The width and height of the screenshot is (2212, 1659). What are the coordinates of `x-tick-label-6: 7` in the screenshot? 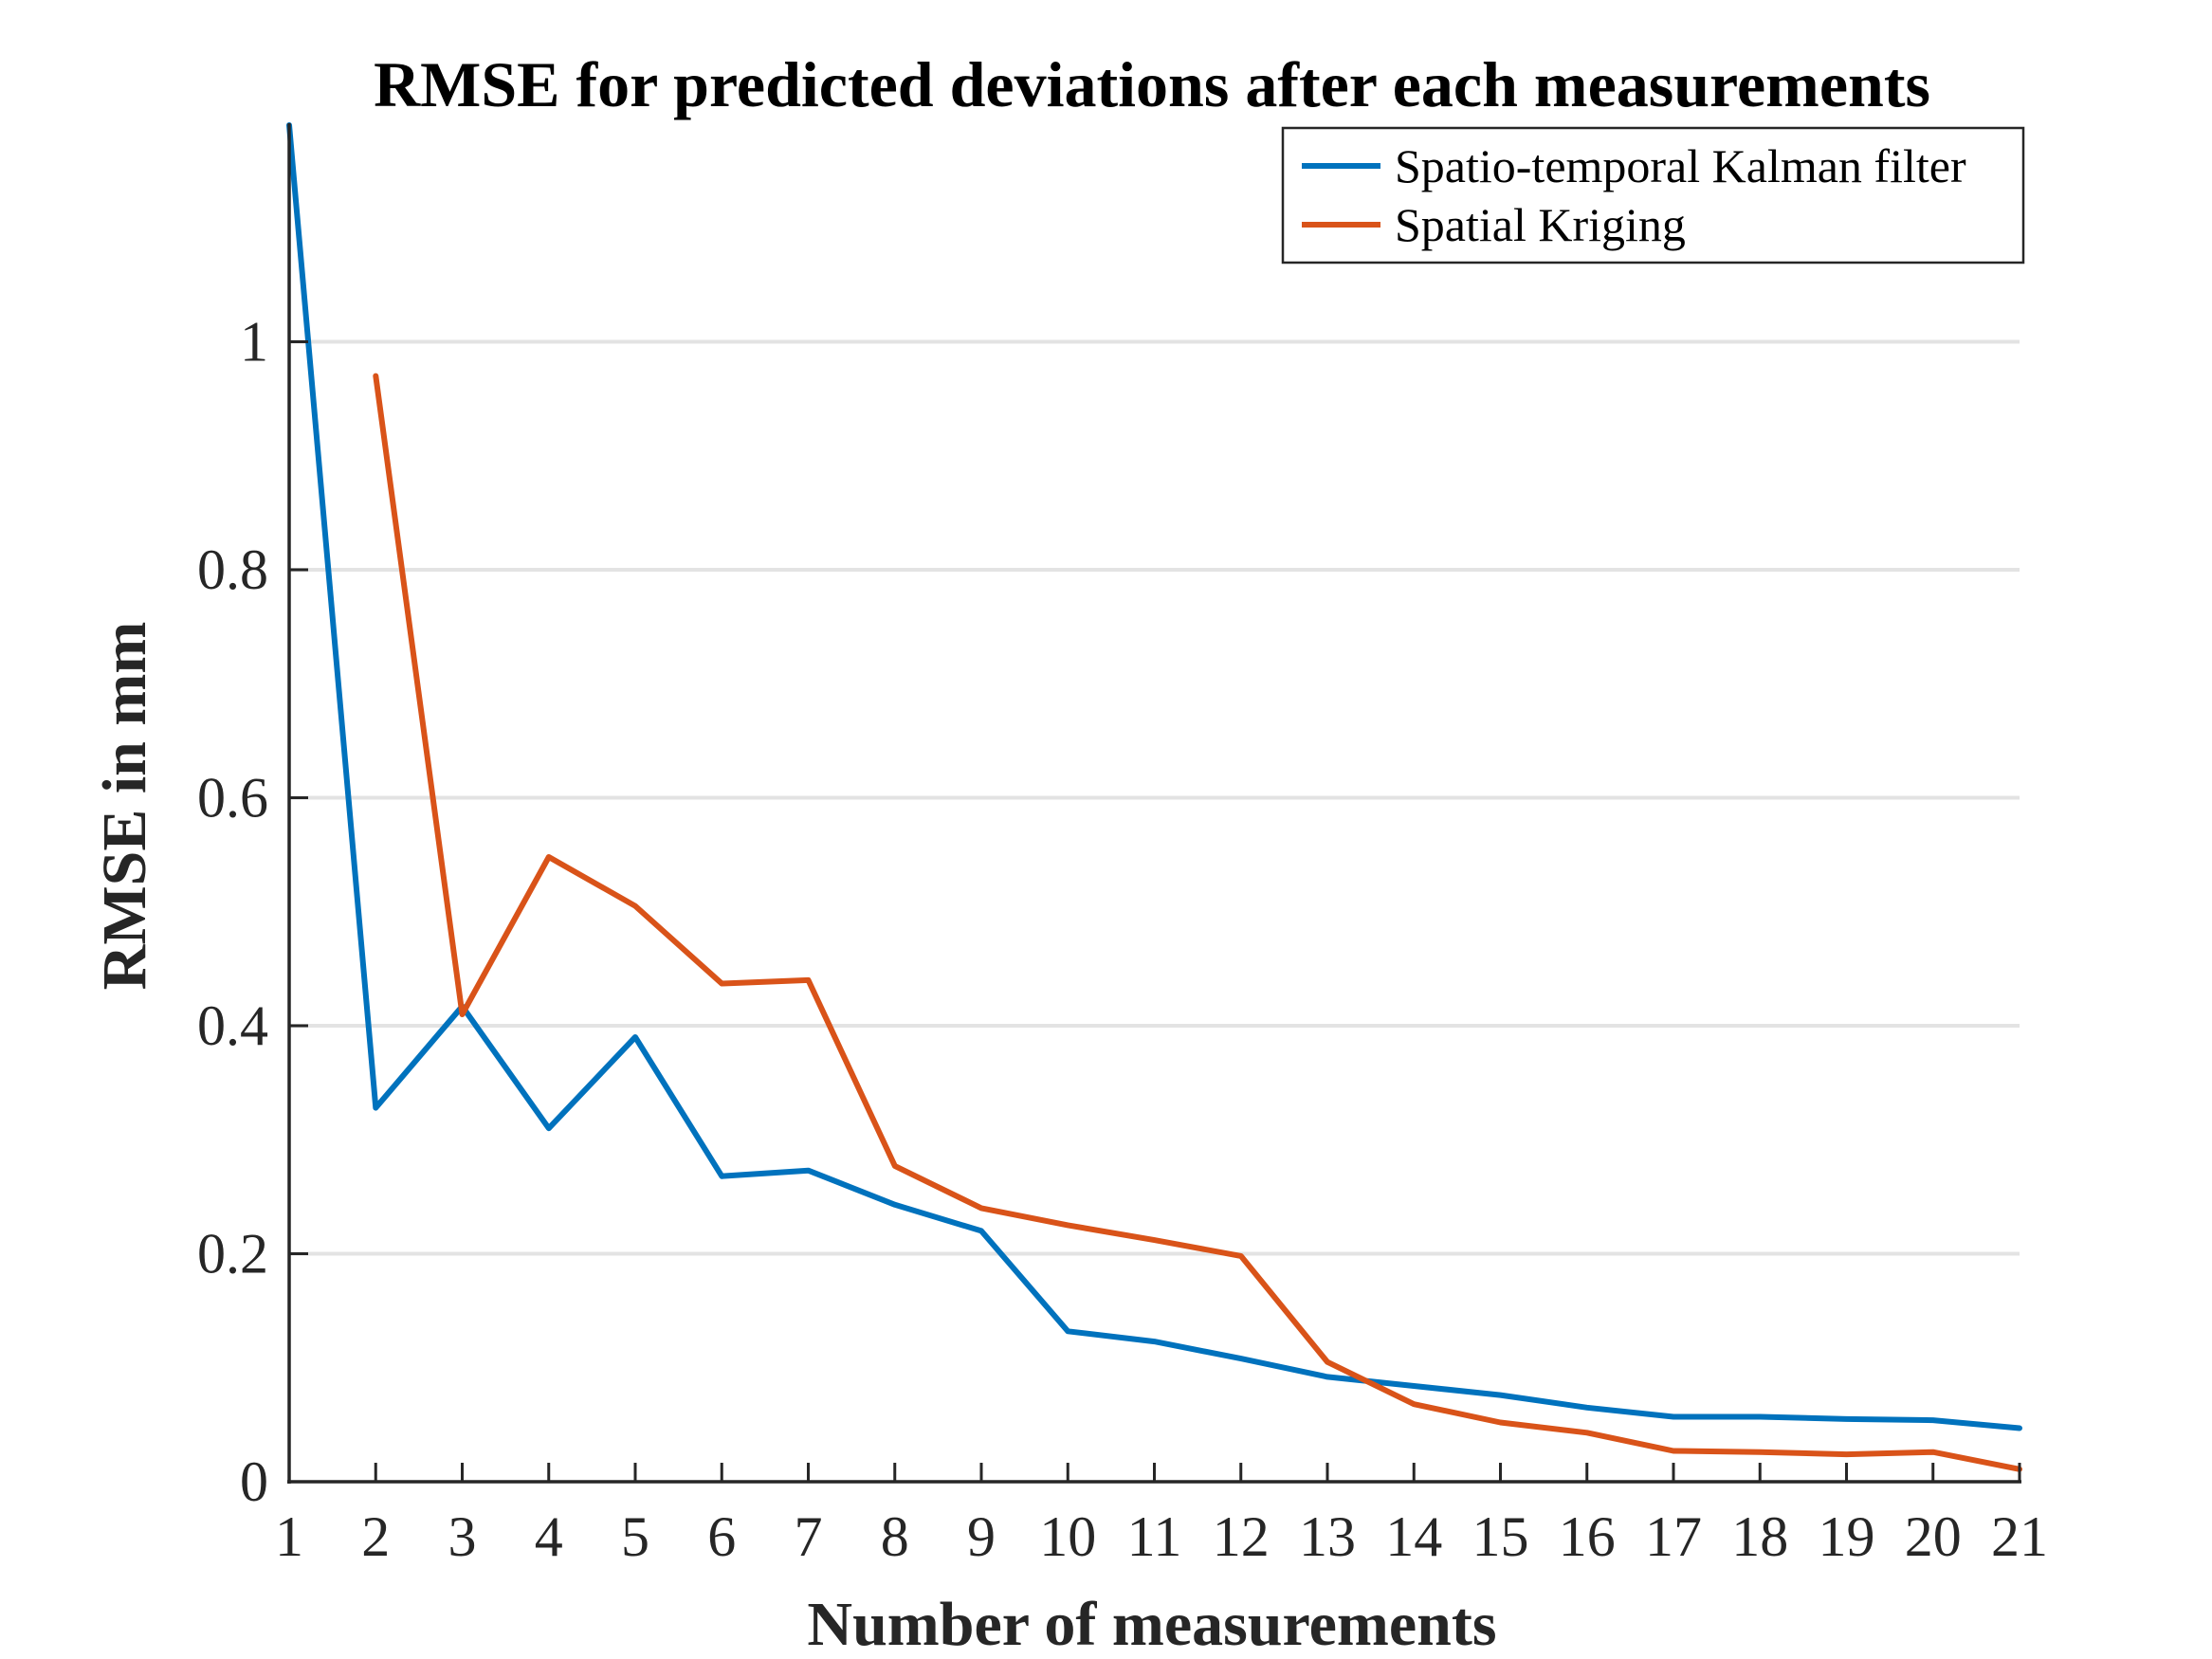 It's located at (809, 1536).